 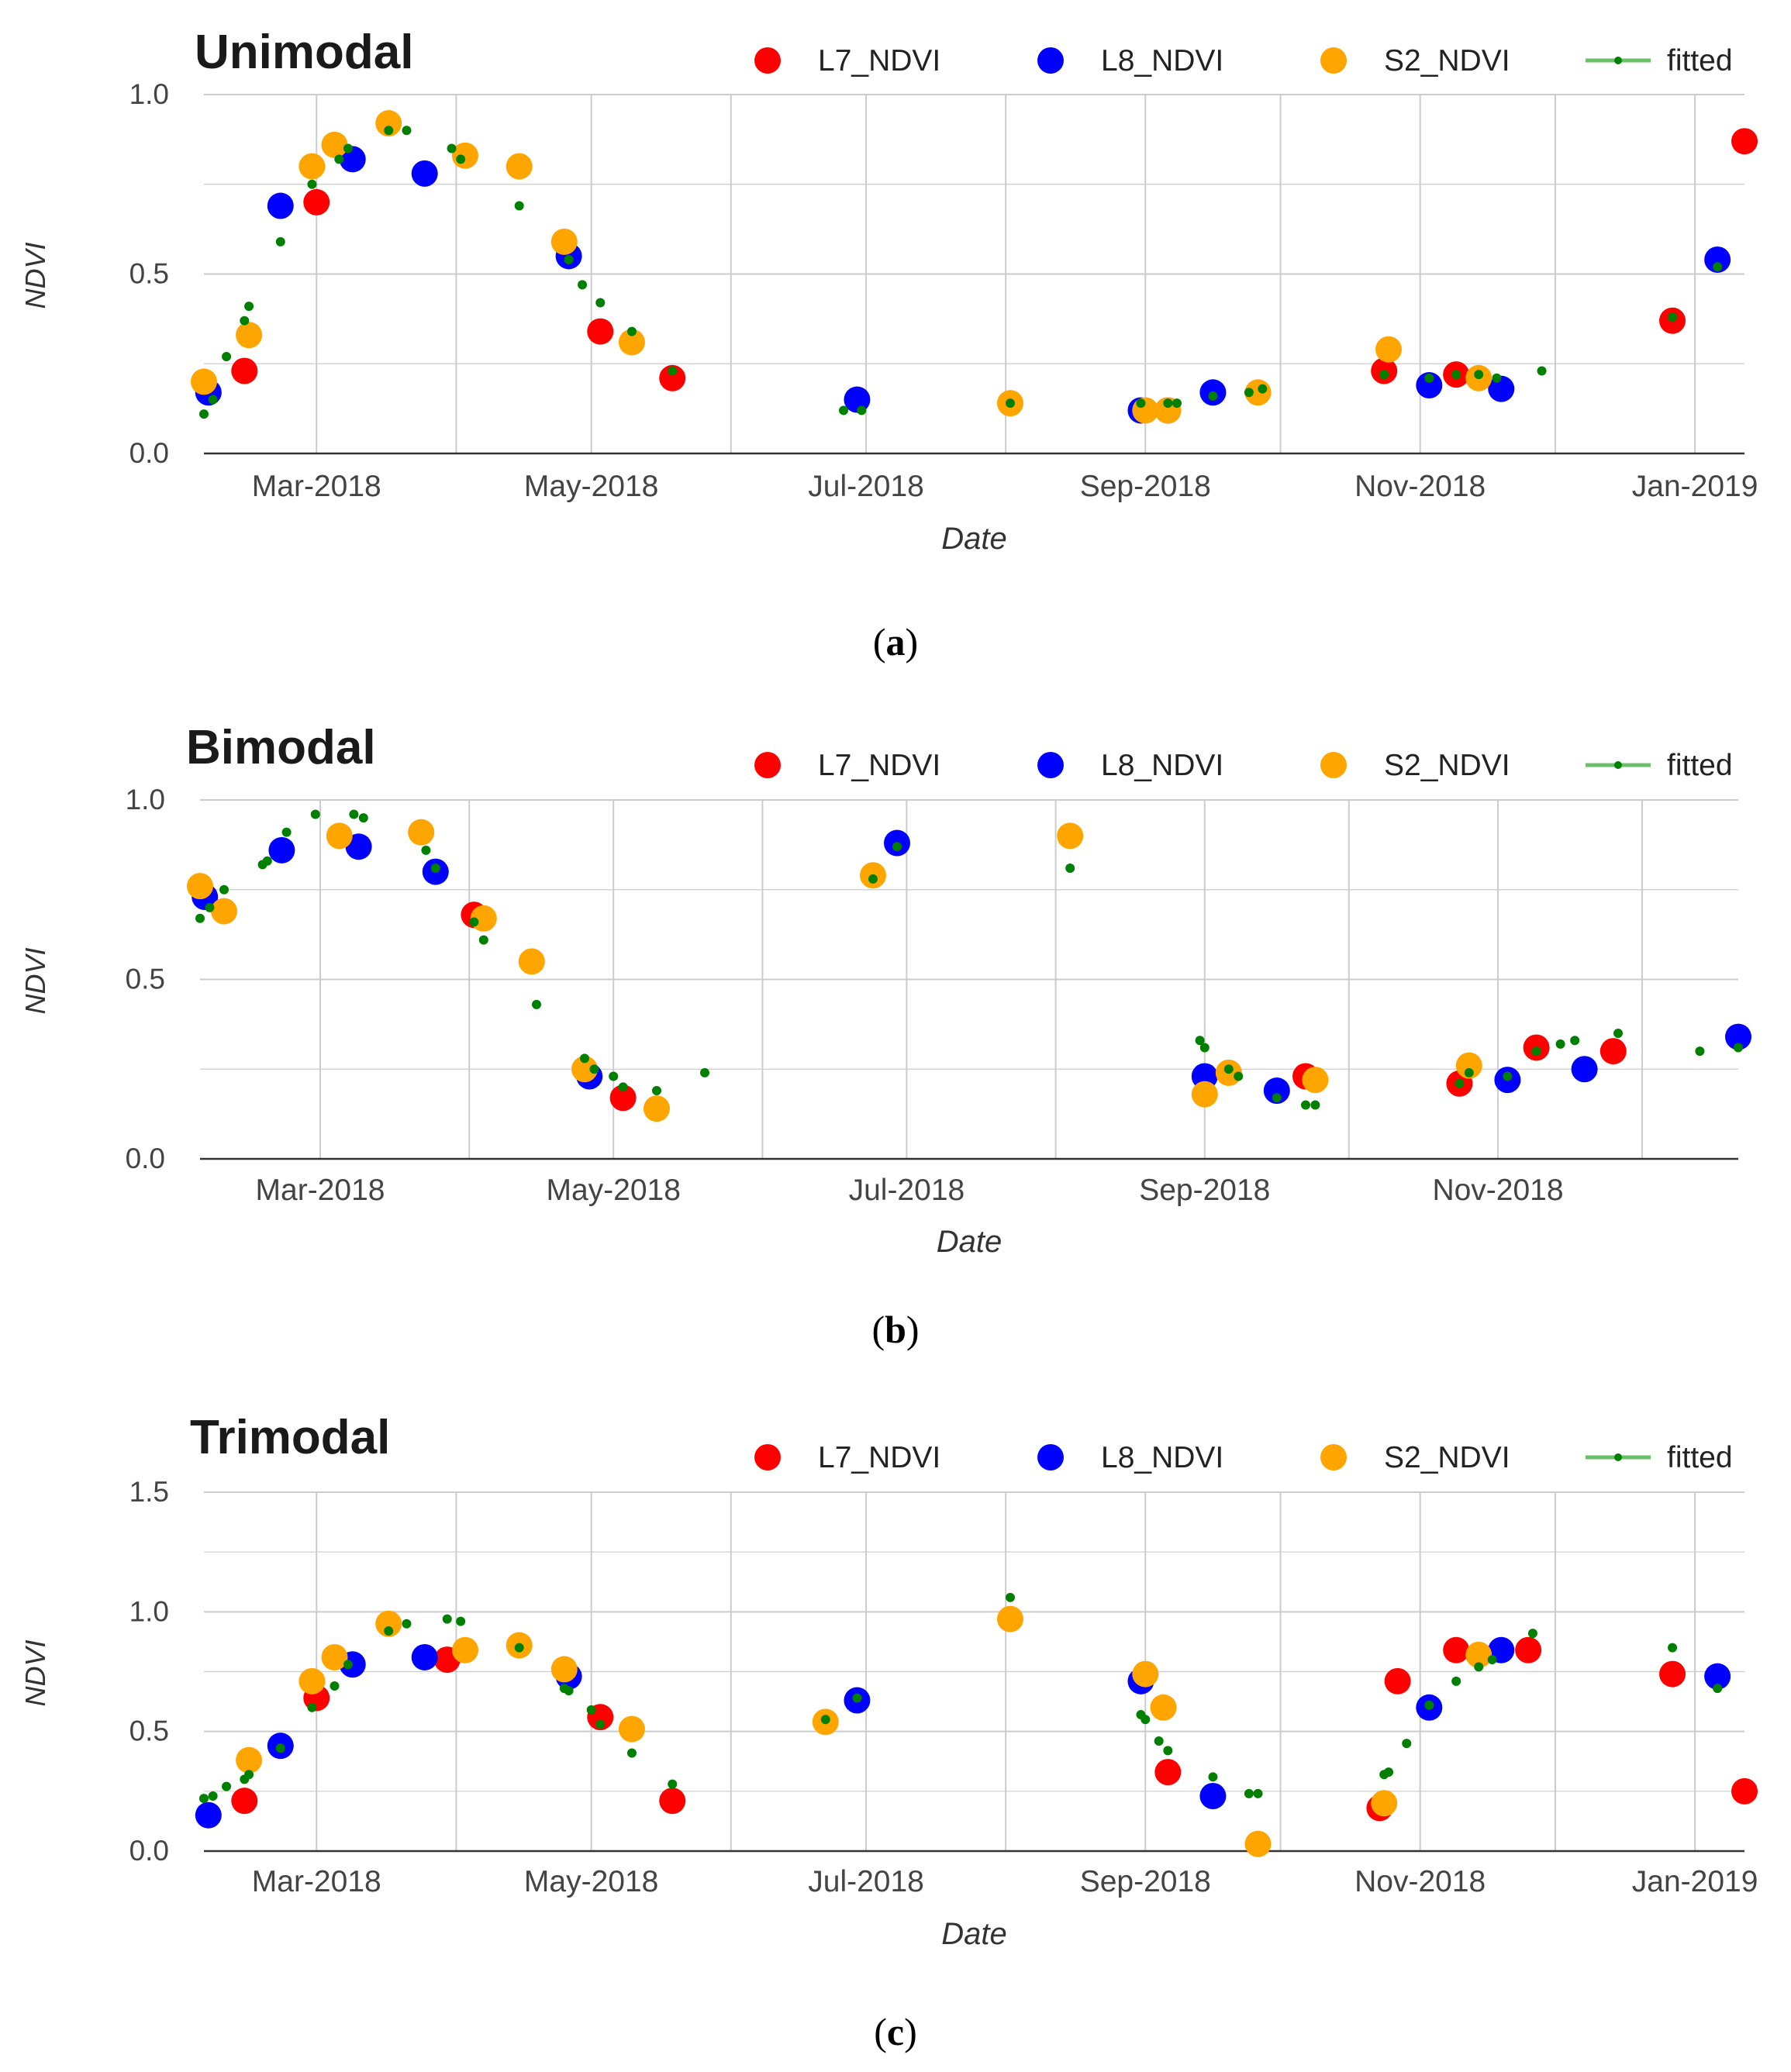 What do you see at coordinates (995, 1729) in the screenshot?
I see `series-l7` at bounding box center [995, 1729].